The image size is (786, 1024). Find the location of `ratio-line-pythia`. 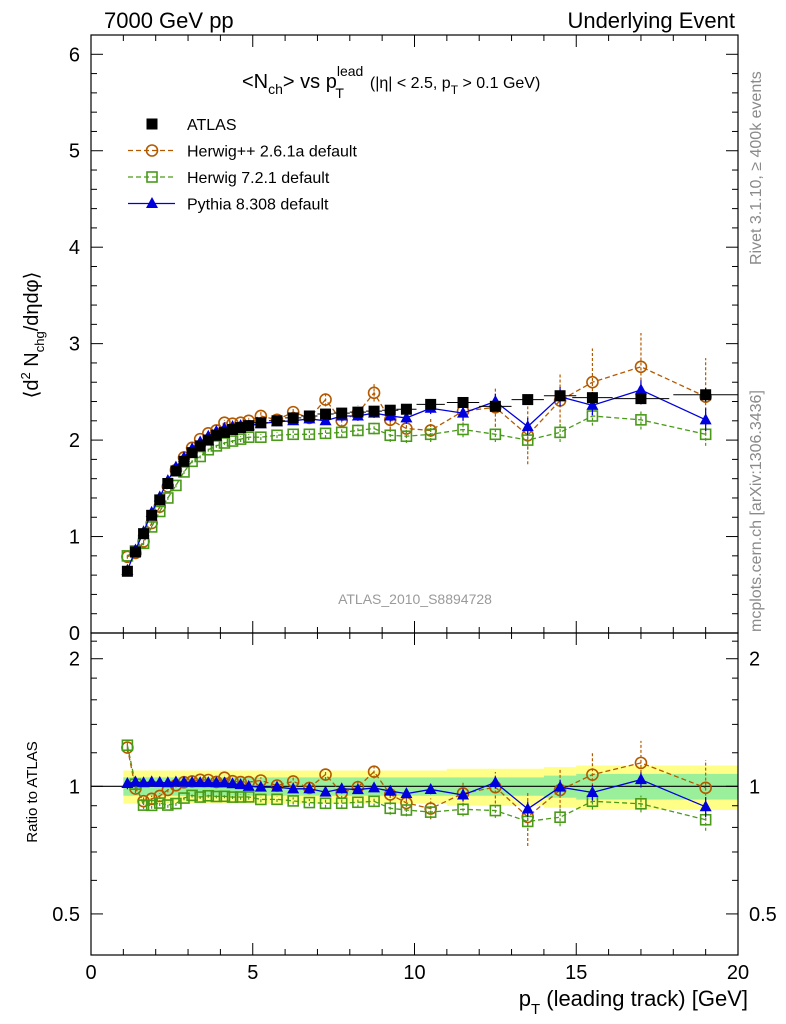

ratio-line-pythia is located at coordinates (416, 794).